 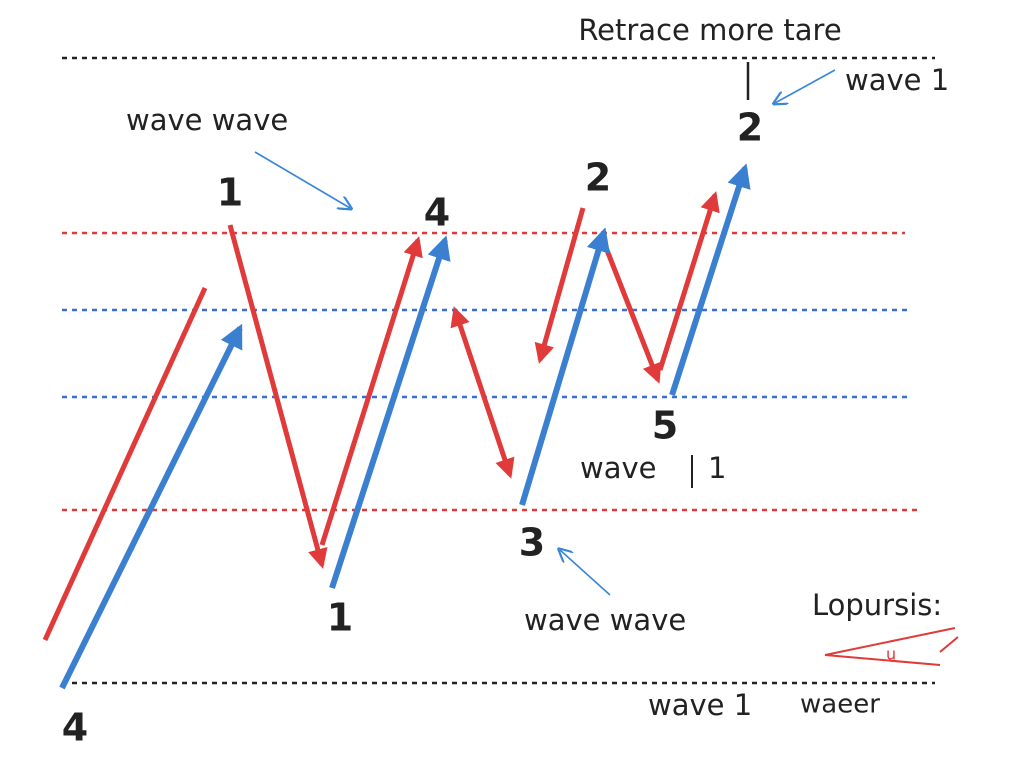 What do you see at coordinates (709, 30) in the screenshot?
I see `title: Retrace more tare` at bounding box center [709, 30].